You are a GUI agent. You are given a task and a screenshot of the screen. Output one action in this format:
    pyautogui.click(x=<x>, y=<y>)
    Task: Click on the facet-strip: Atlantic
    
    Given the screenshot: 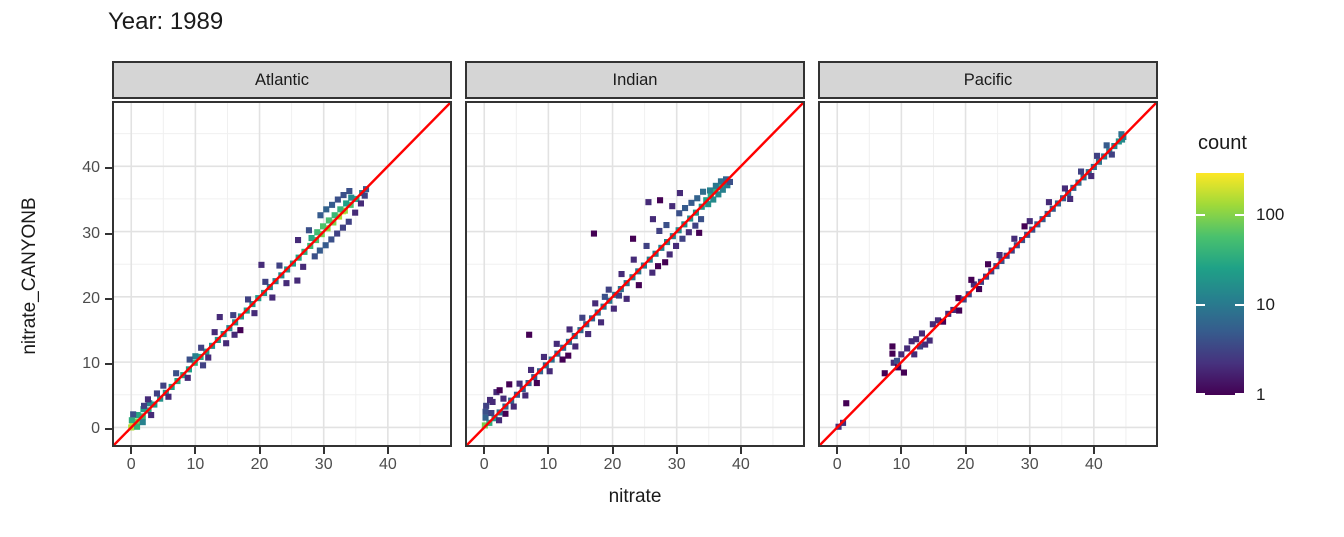 What is the action you would take?
    pyautogui.click(x=282, y=80)
    